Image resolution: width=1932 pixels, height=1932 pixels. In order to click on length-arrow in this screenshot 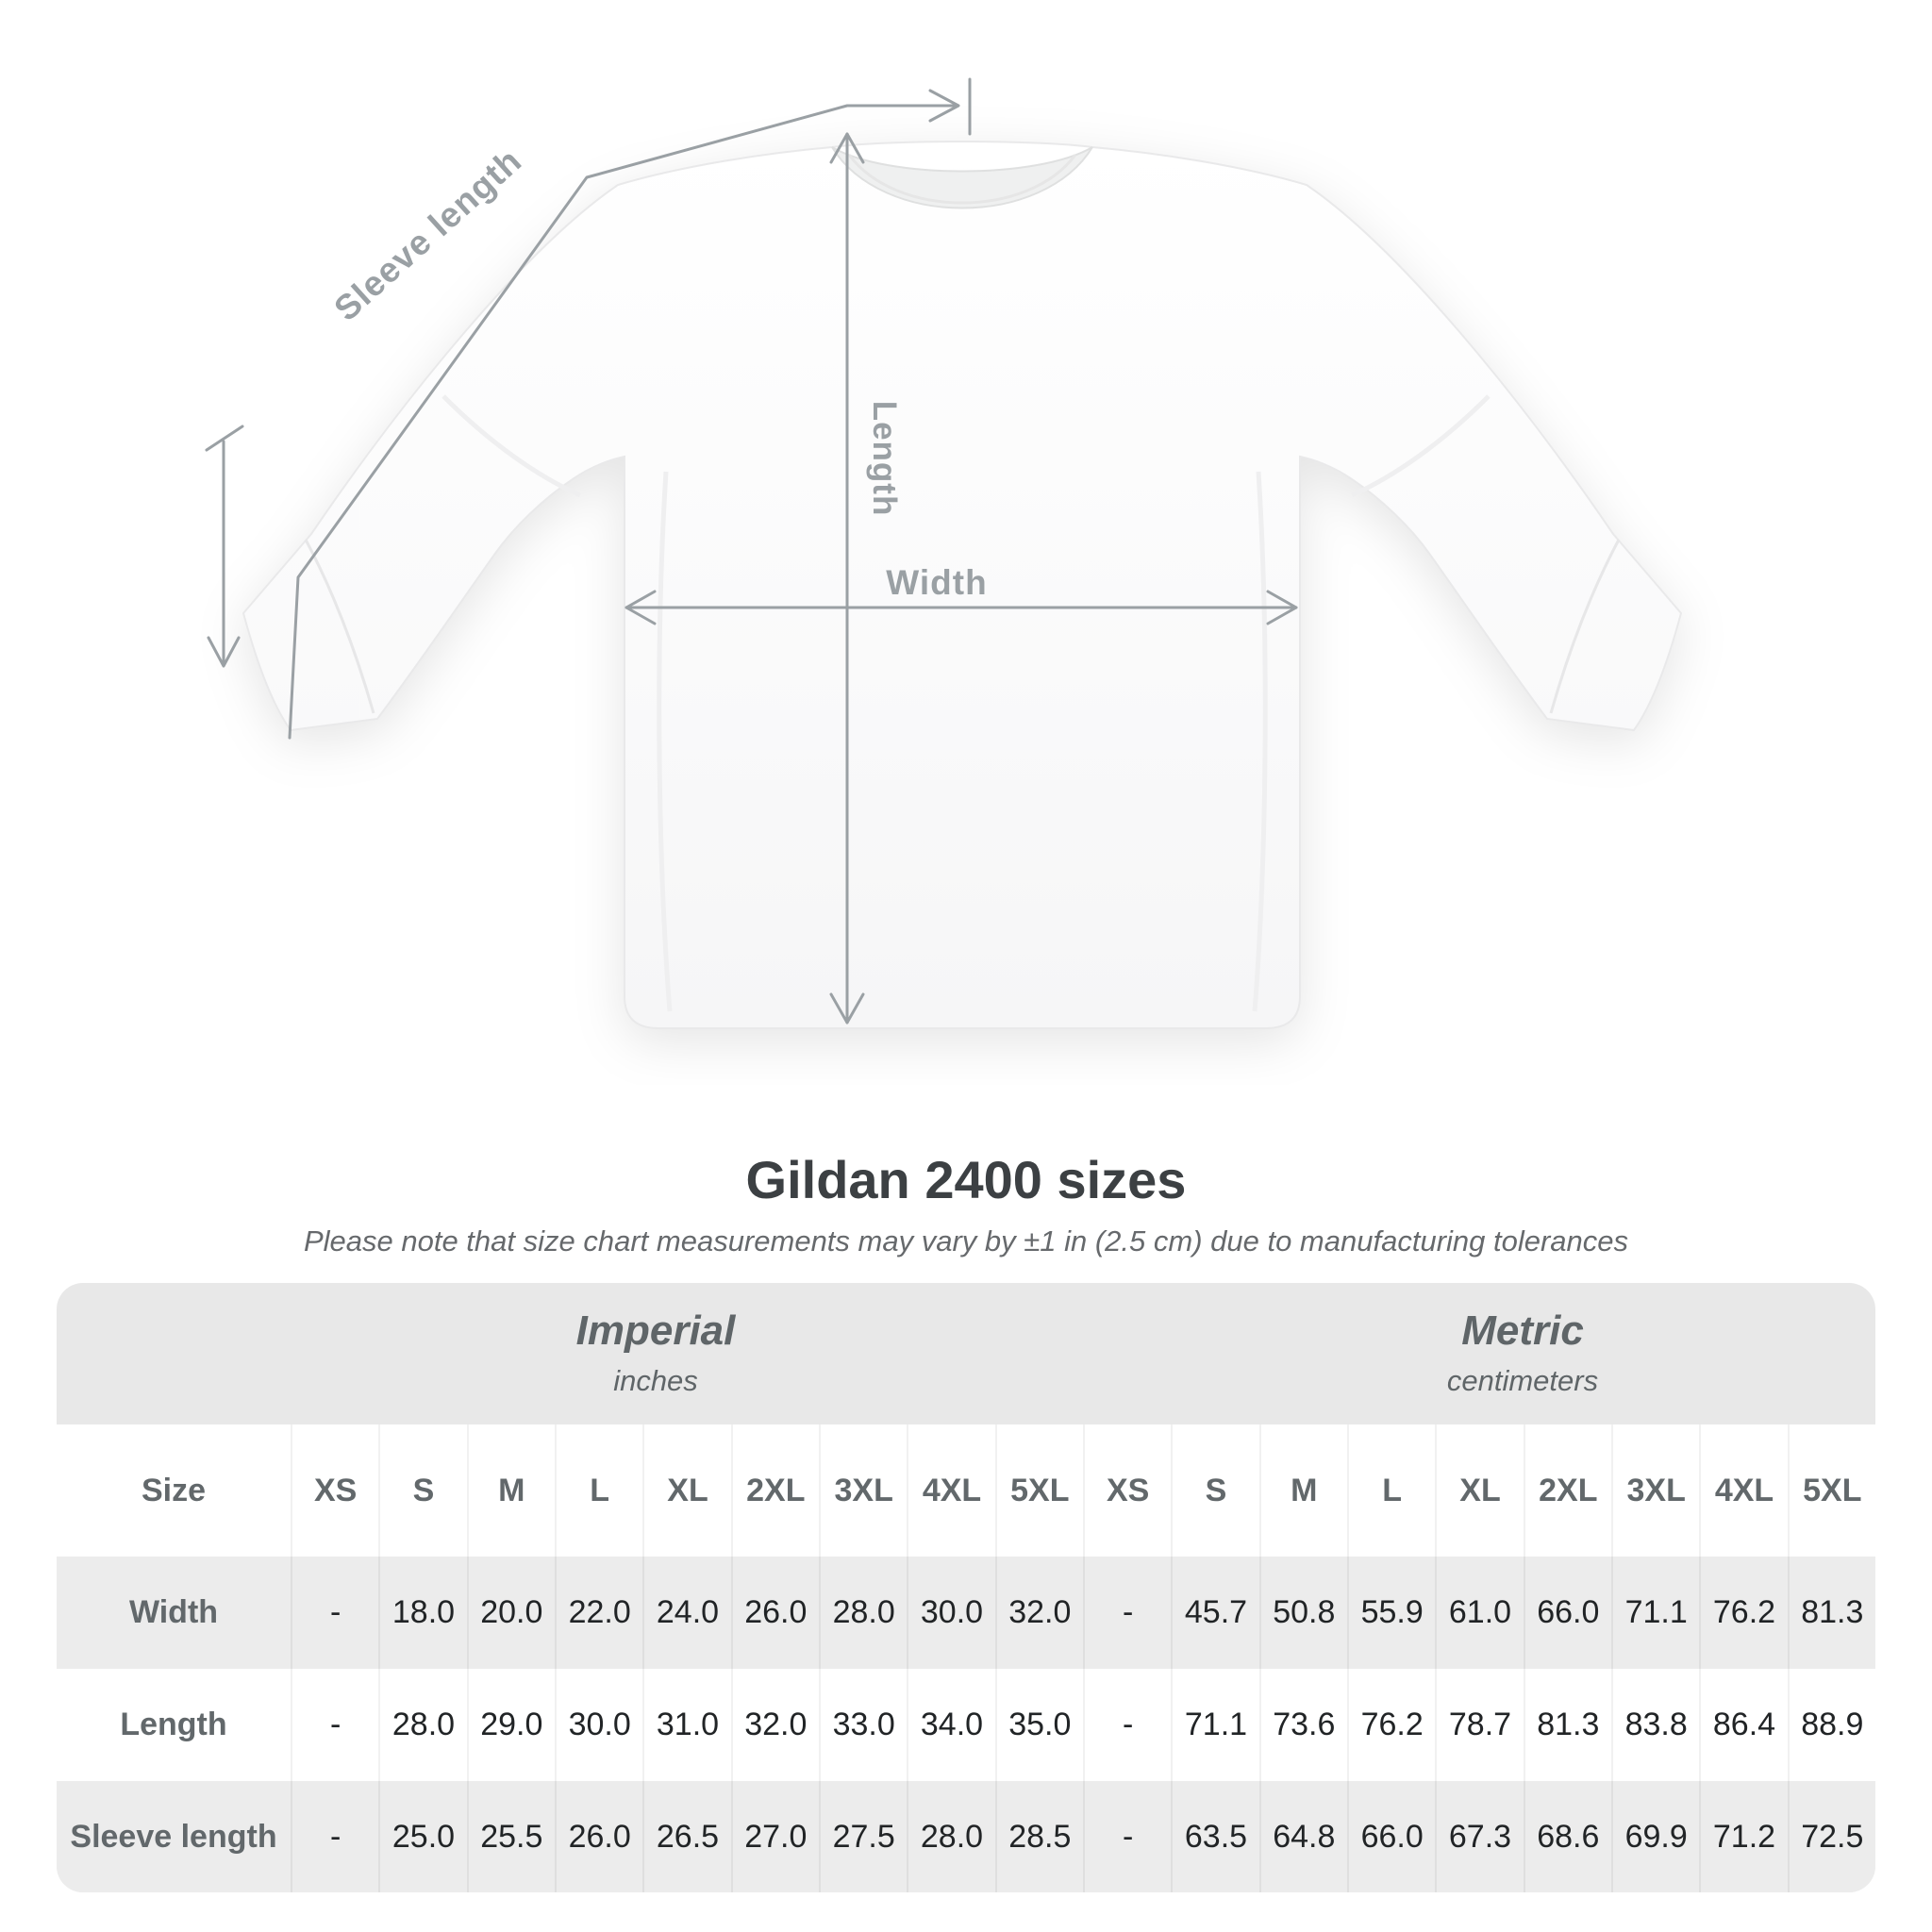, I will do `click(847, 578)`.